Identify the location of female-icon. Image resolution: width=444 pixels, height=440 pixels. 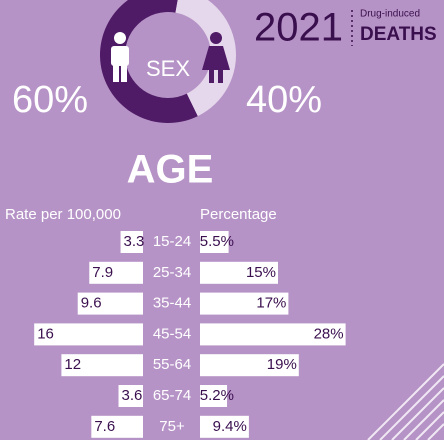
(216, 57).